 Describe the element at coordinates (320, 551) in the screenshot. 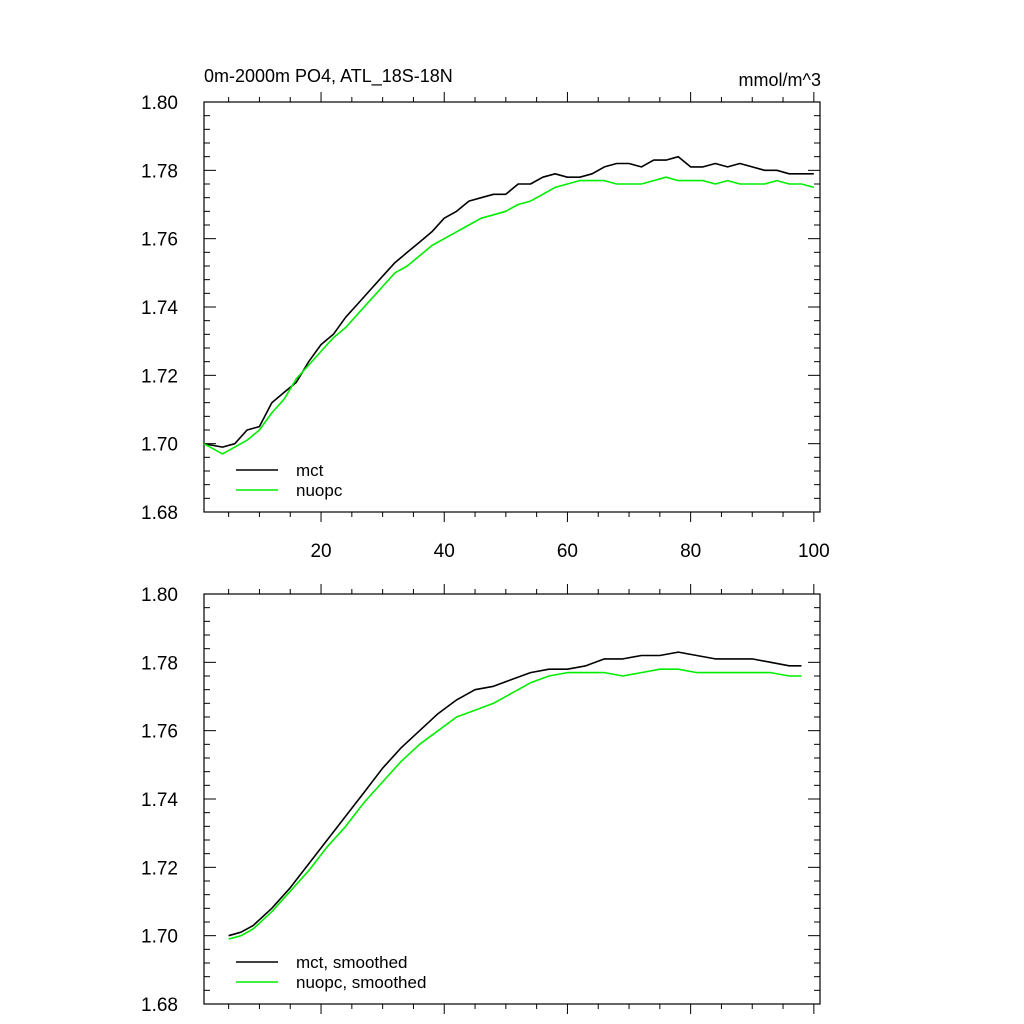

I see `x-tick-label: 20` at that location.